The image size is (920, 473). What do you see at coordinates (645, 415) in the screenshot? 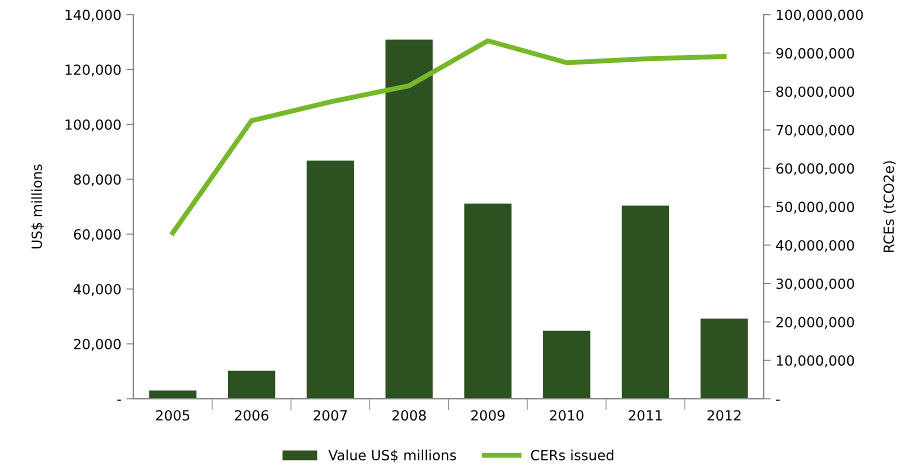
I see `x-tick-label: 2011` at bounding box center [645, 415].